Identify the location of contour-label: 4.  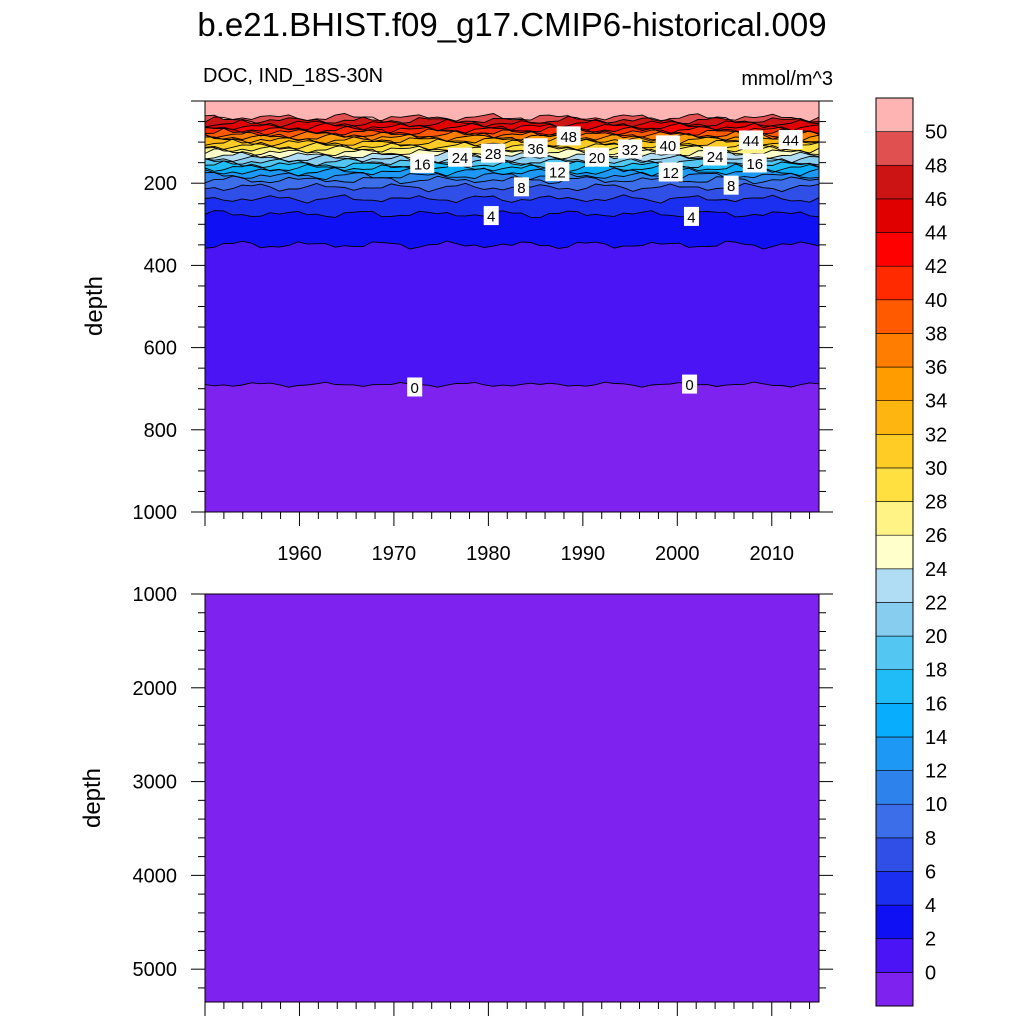
(691, 217).